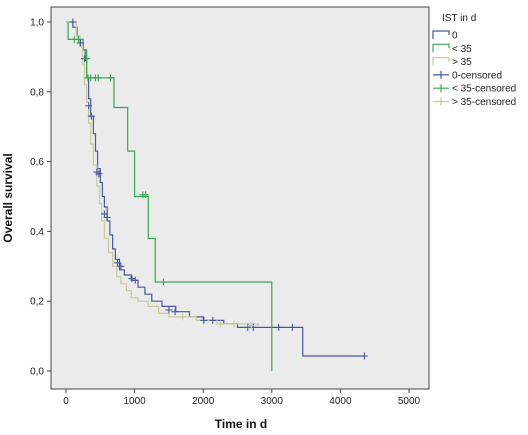  Describe the element at coordinates (462, 62) in the screenshot. I see `legend-label: > 35` at that location.